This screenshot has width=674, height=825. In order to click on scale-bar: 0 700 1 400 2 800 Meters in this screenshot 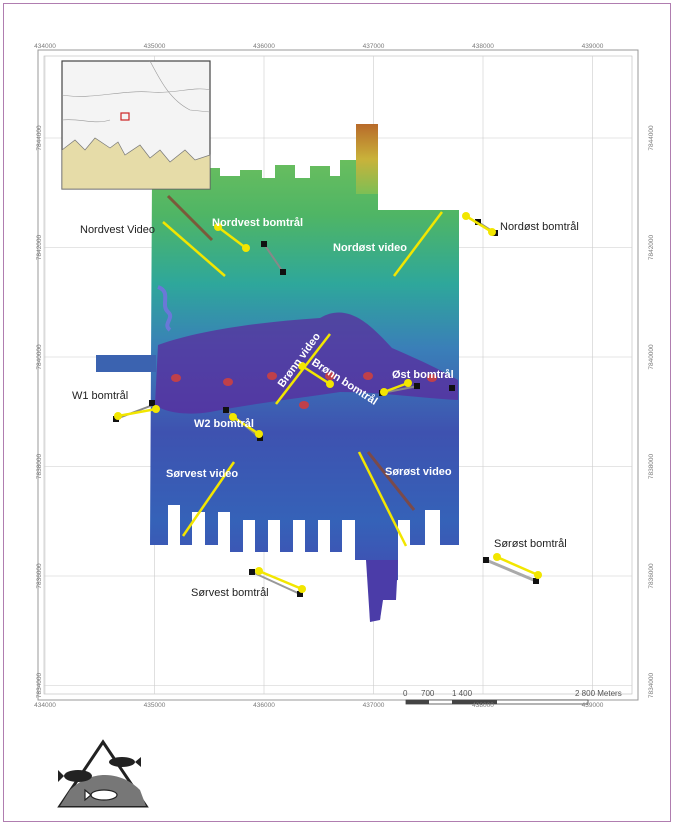, I will do `click(512, 697)`.